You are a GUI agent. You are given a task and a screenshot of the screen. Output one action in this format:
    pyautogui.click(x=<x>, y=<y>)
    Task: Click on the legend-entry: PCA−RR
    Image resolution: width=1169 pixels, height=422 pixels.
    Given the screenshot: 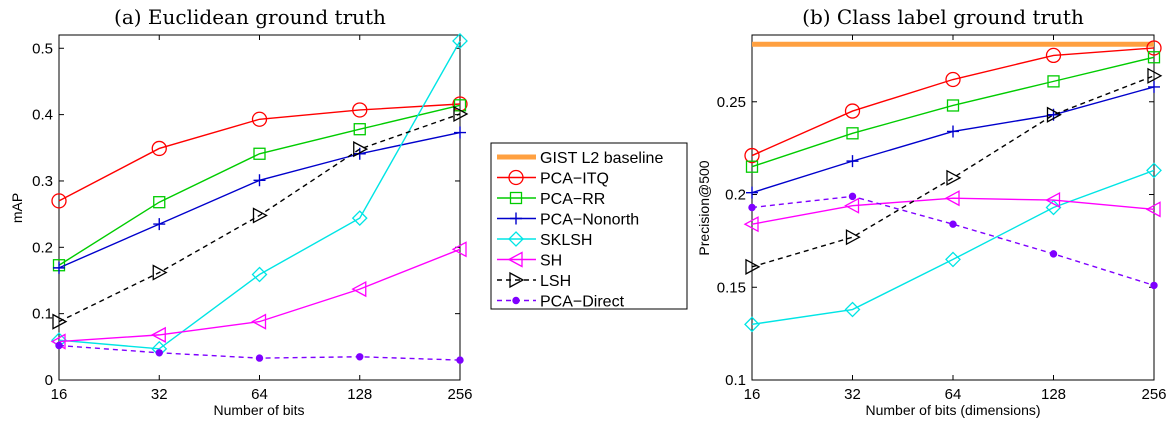 What is the action you would take?
    pyautogui.click(x=551, y=199)
    